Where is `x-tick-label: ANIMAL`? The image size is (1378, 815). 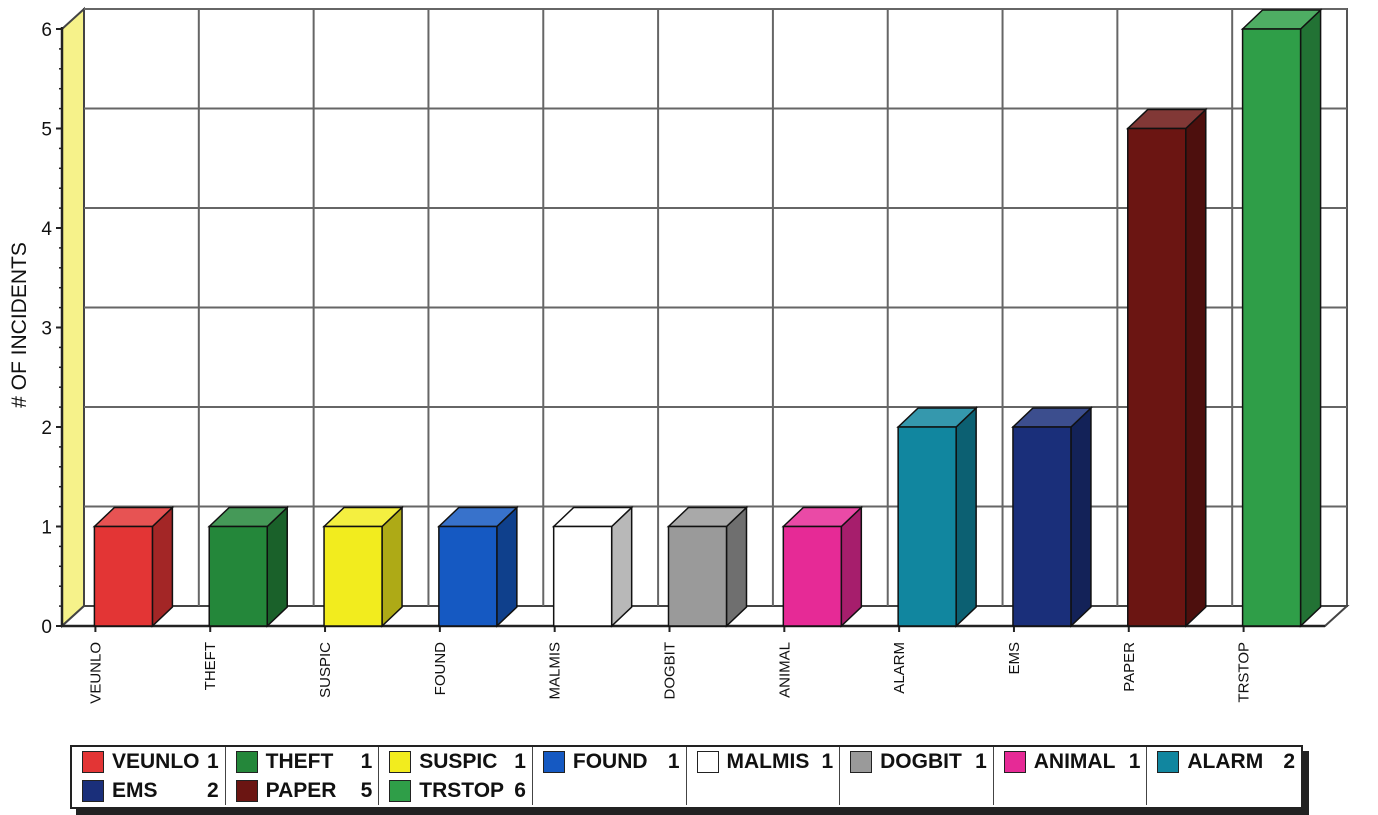 x-tick-label: ANIMAL is located at coordinates (784, 670).